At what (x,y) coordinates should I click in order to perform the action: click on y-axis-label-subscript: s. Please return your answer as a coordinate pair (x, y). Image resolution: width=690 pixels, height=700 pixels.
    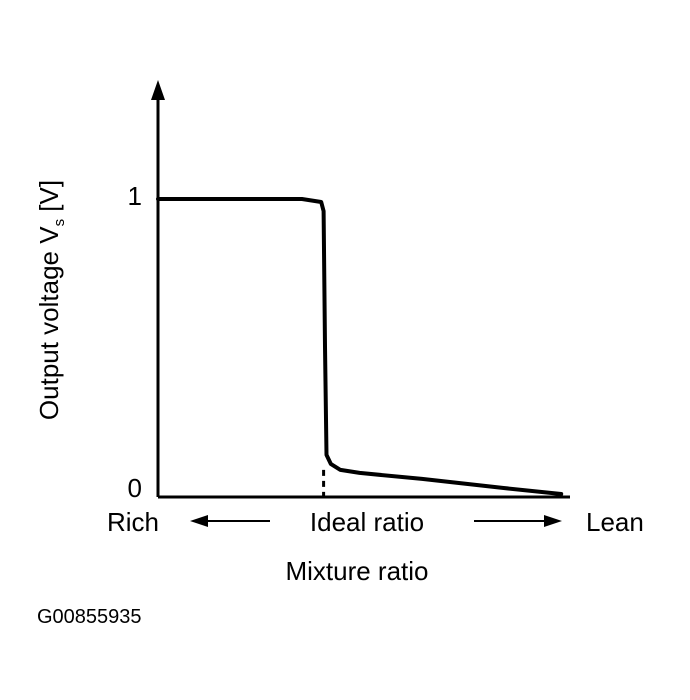
    Looking at the image, I should click on (59, 223).